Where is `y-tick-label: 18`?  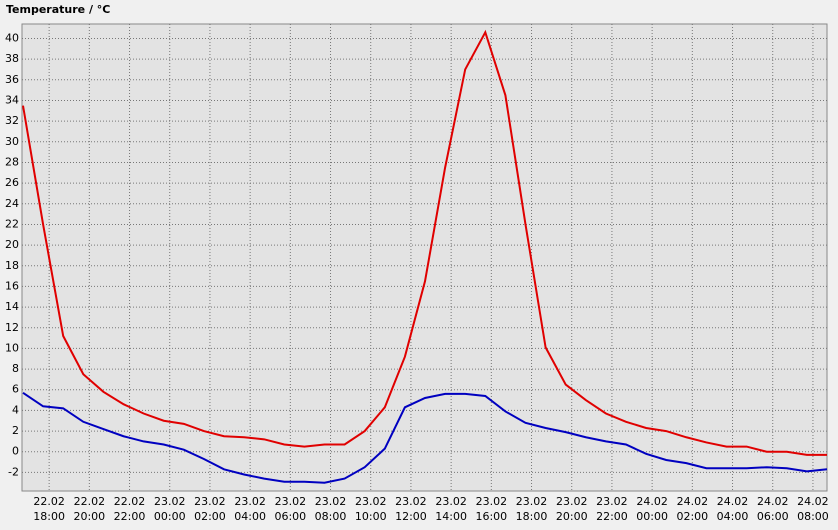
y-tick-label: 18 is located at coordinates (12, 265).